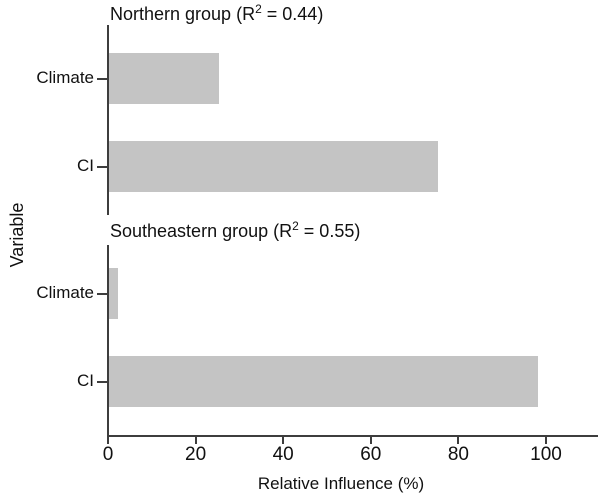 Image resolution: width=600 pixels, height=498 pixels. I want to click on y-axis-title: Variable, so click(17, 235).